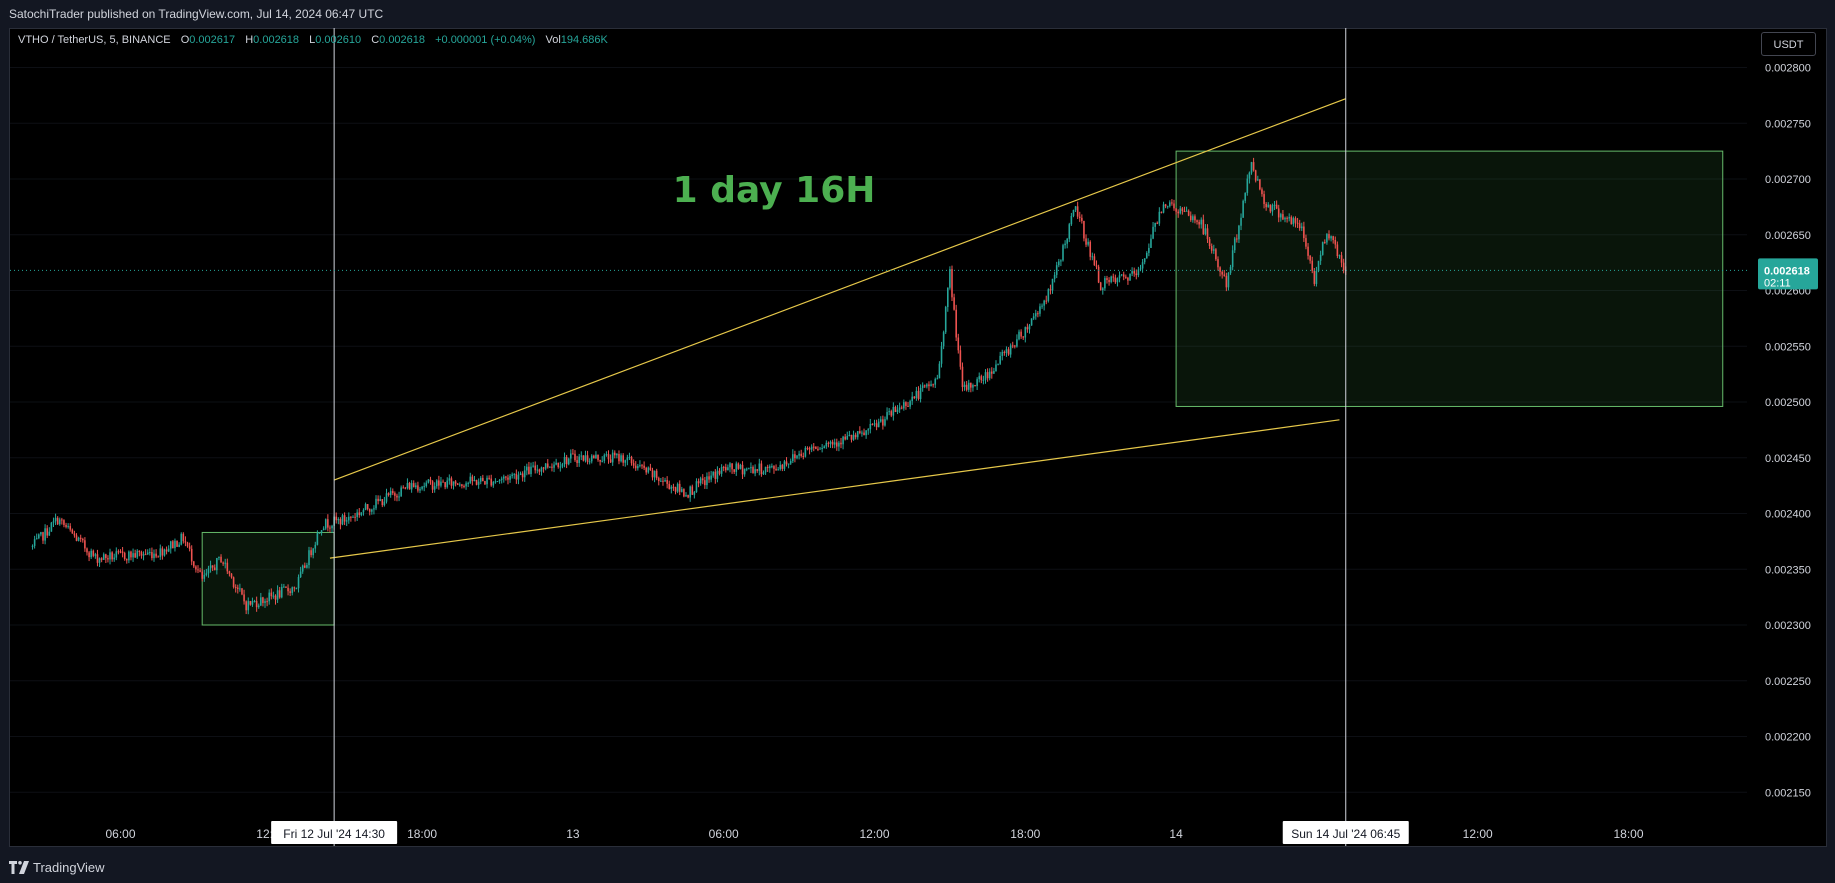 This screenshot has height=883, width=1835. Describe the element at coordinates (422, 834) in the screenshot. I see `time-axis-label: 18:00` at that location.